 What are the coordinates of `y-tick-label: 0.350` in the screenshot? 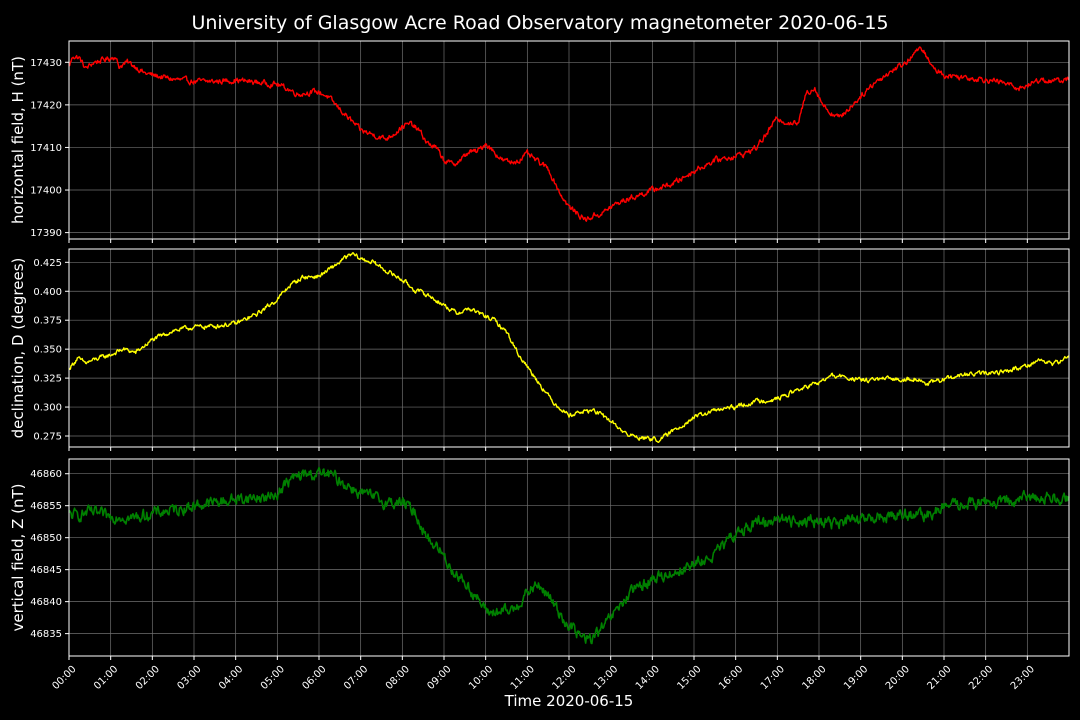 It's located at (47, 350).